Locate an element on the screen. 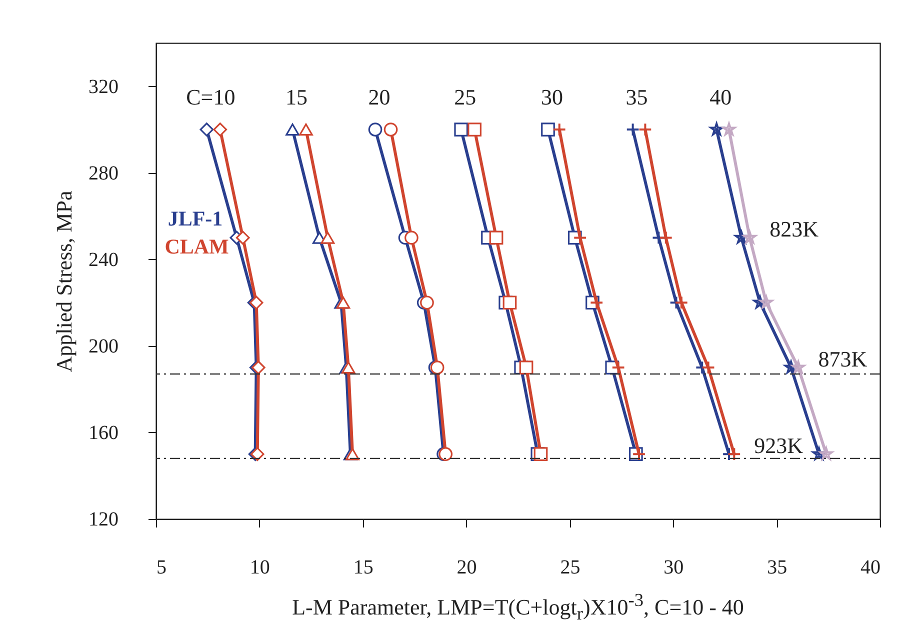  annotation: 25 is located at coordinates (465, 97).